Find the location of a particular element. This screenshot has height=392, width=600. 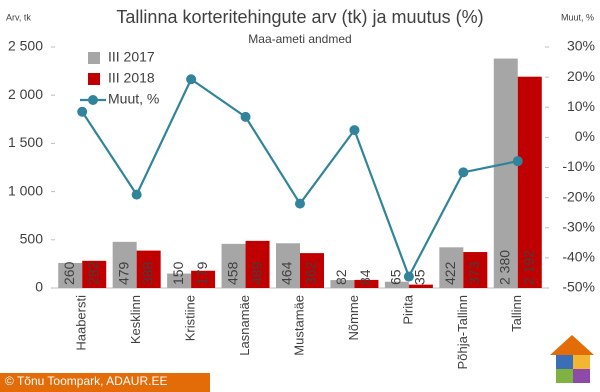

legend-label: III 2018 is located at coordinates (131, 78).